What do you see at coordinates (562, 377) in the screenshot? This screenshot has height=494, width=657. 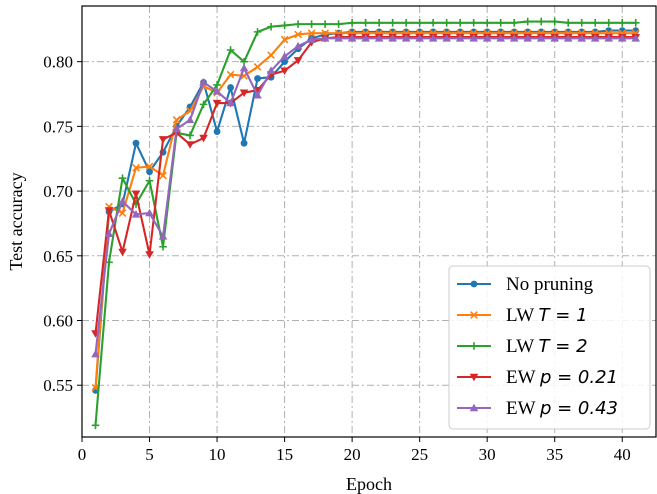 I see `legend-label: EW p = 0.21` at bounding box center [562, 377].